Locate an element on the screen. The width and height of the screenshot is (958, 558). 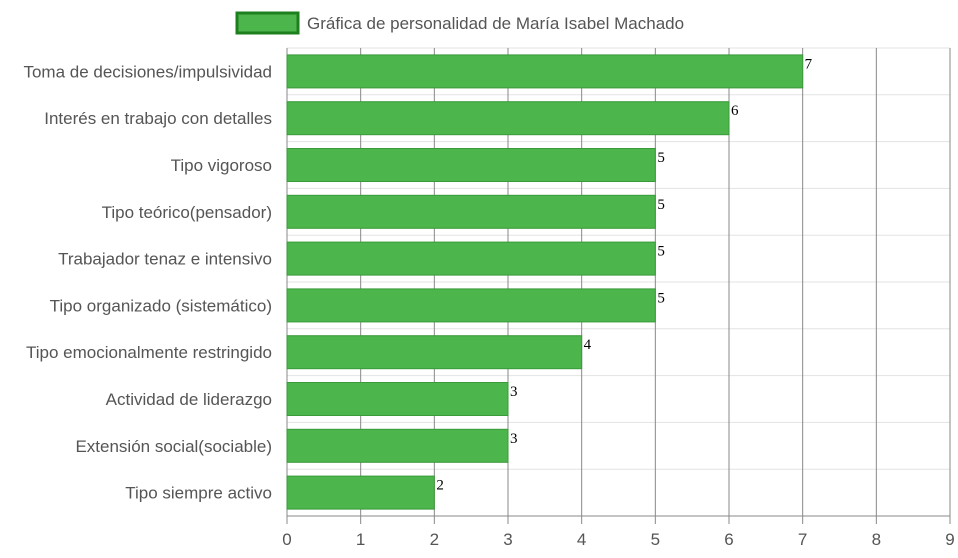
x-tick-label: 3 is located at coordinates (507, 539).